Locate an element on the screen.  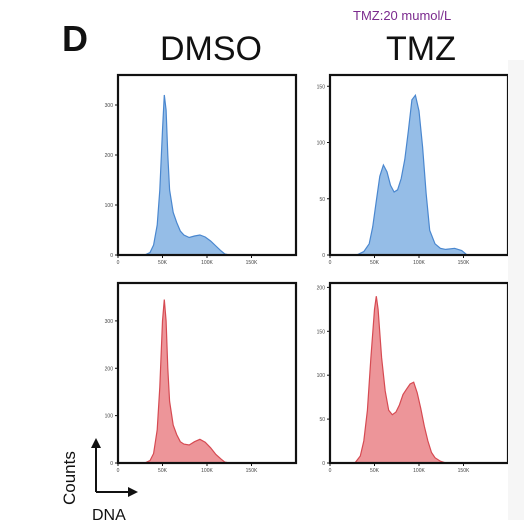
histogram-dmso-top: 0 100 200 300 0 50K 100K 150K is located at coordinates (201, 169).